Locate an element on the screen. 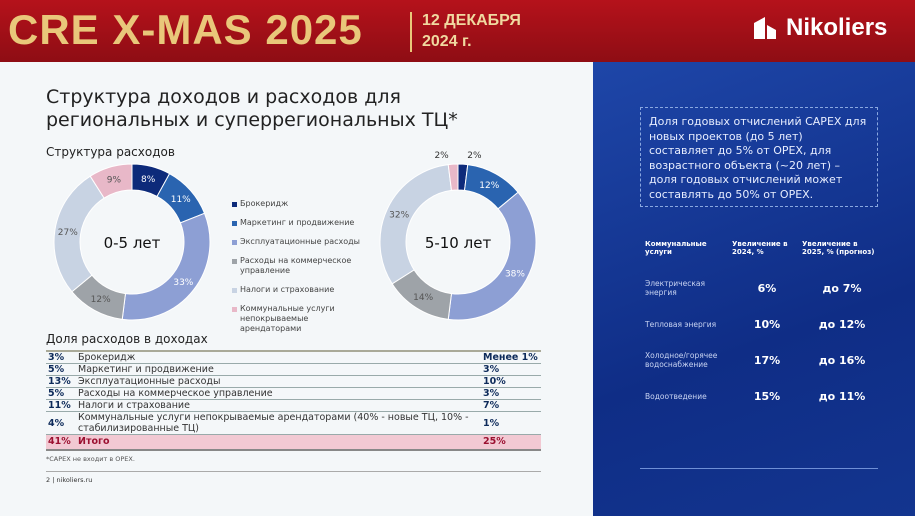  legend-item: Налоги и страхование is located at coordinates (302, 290).